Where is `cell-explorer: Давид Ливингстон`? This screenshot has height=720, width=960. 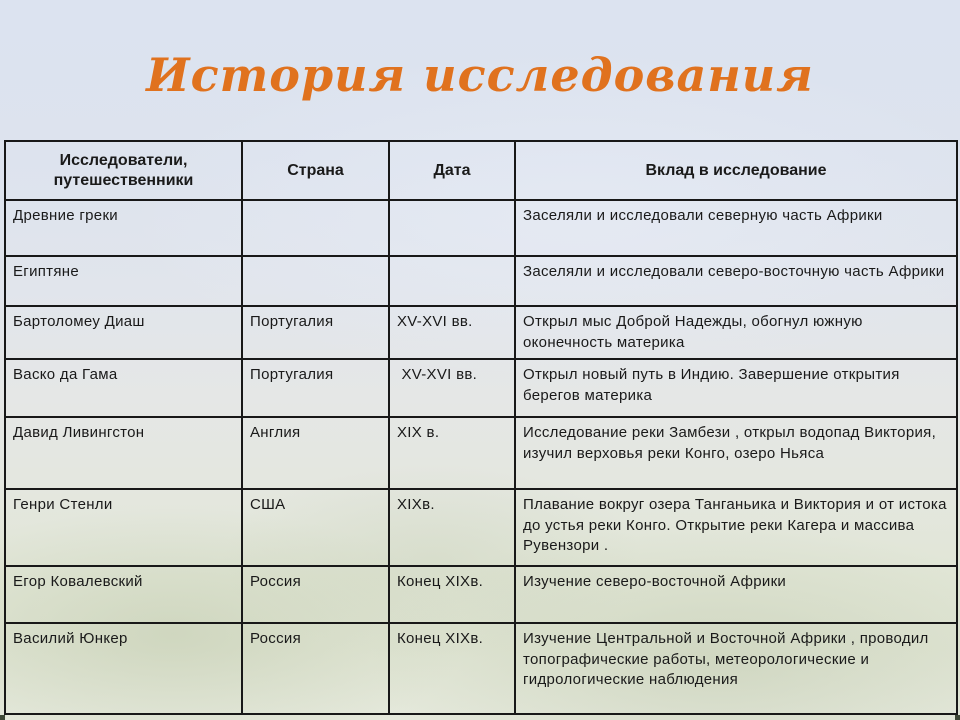 cell-explorer: Давид Ливингстон is located at coordinates (123, 453).